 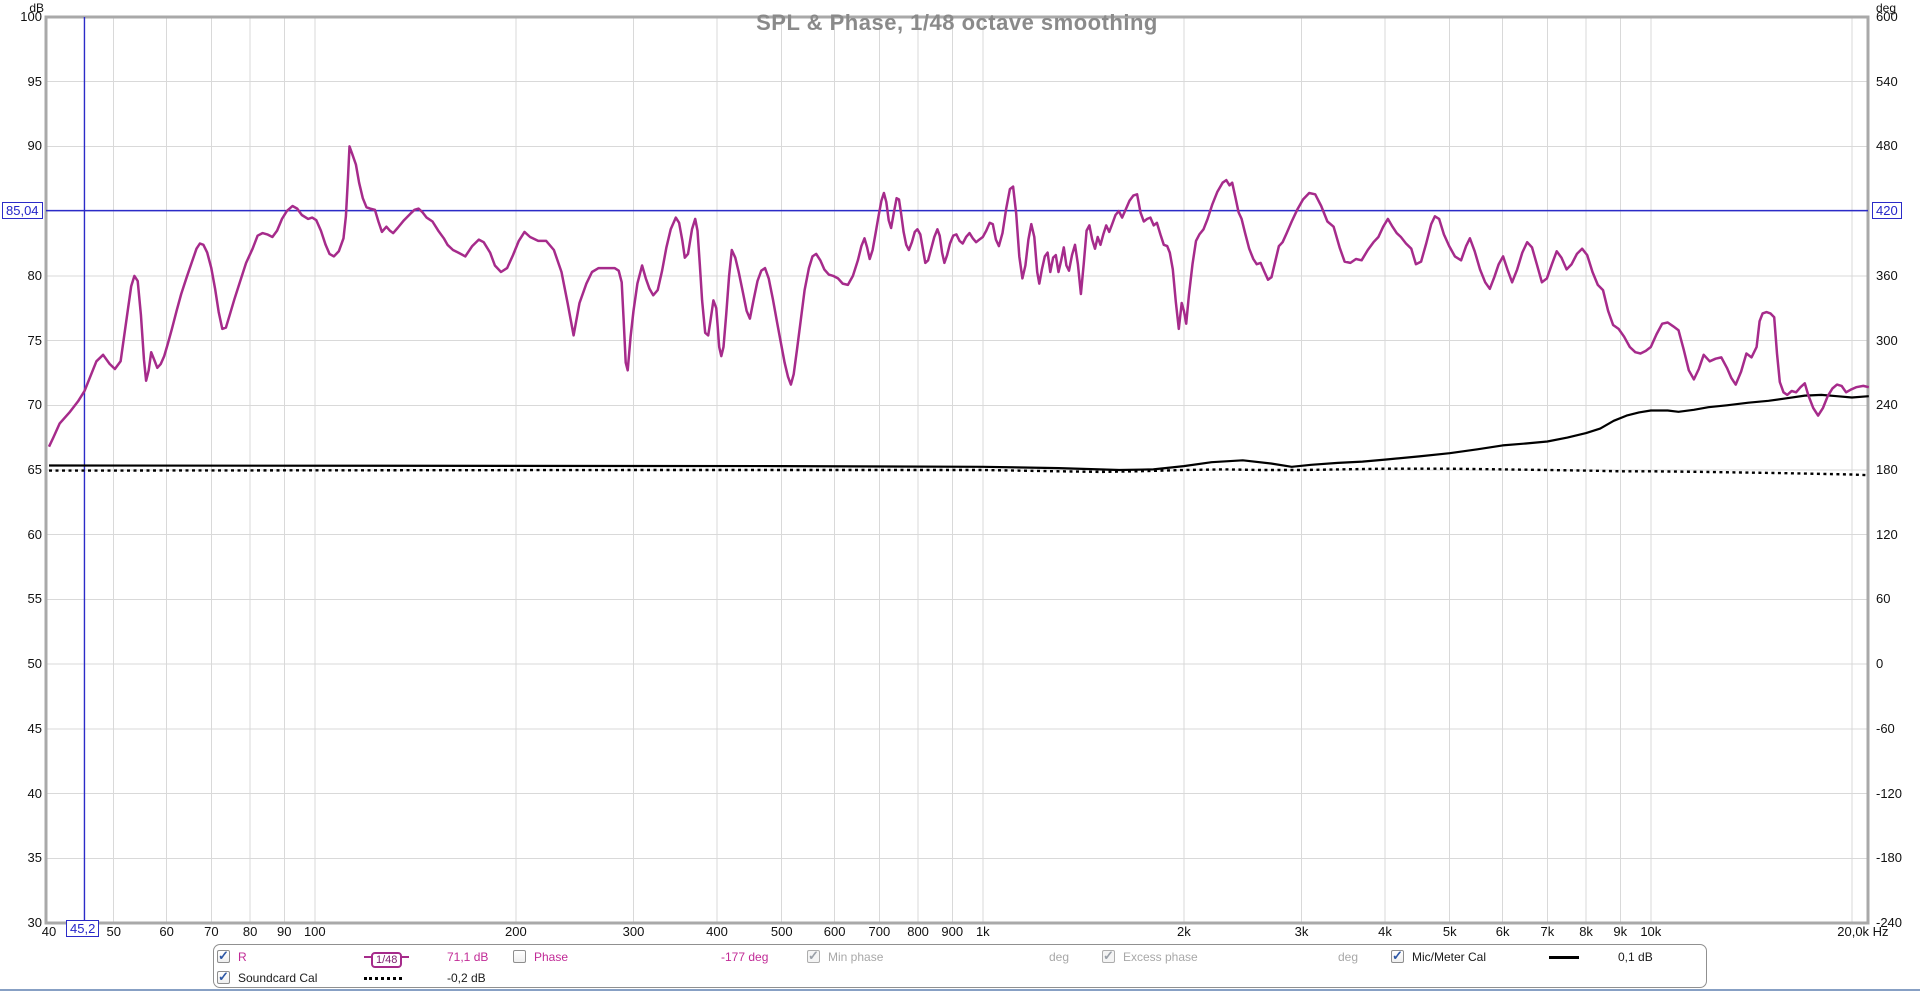 I want to click on excess-phase-checkbox: ✓, so click(x=1108, y=955).